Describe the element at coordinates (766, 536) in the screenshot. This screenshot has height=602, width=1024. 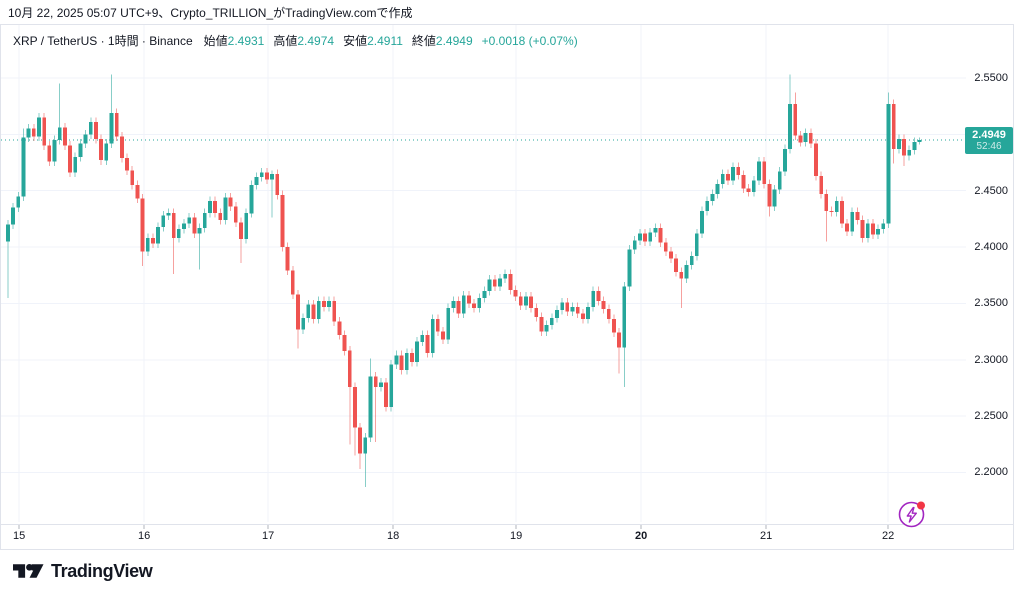
I see `time-tick-label: 21` at that location.